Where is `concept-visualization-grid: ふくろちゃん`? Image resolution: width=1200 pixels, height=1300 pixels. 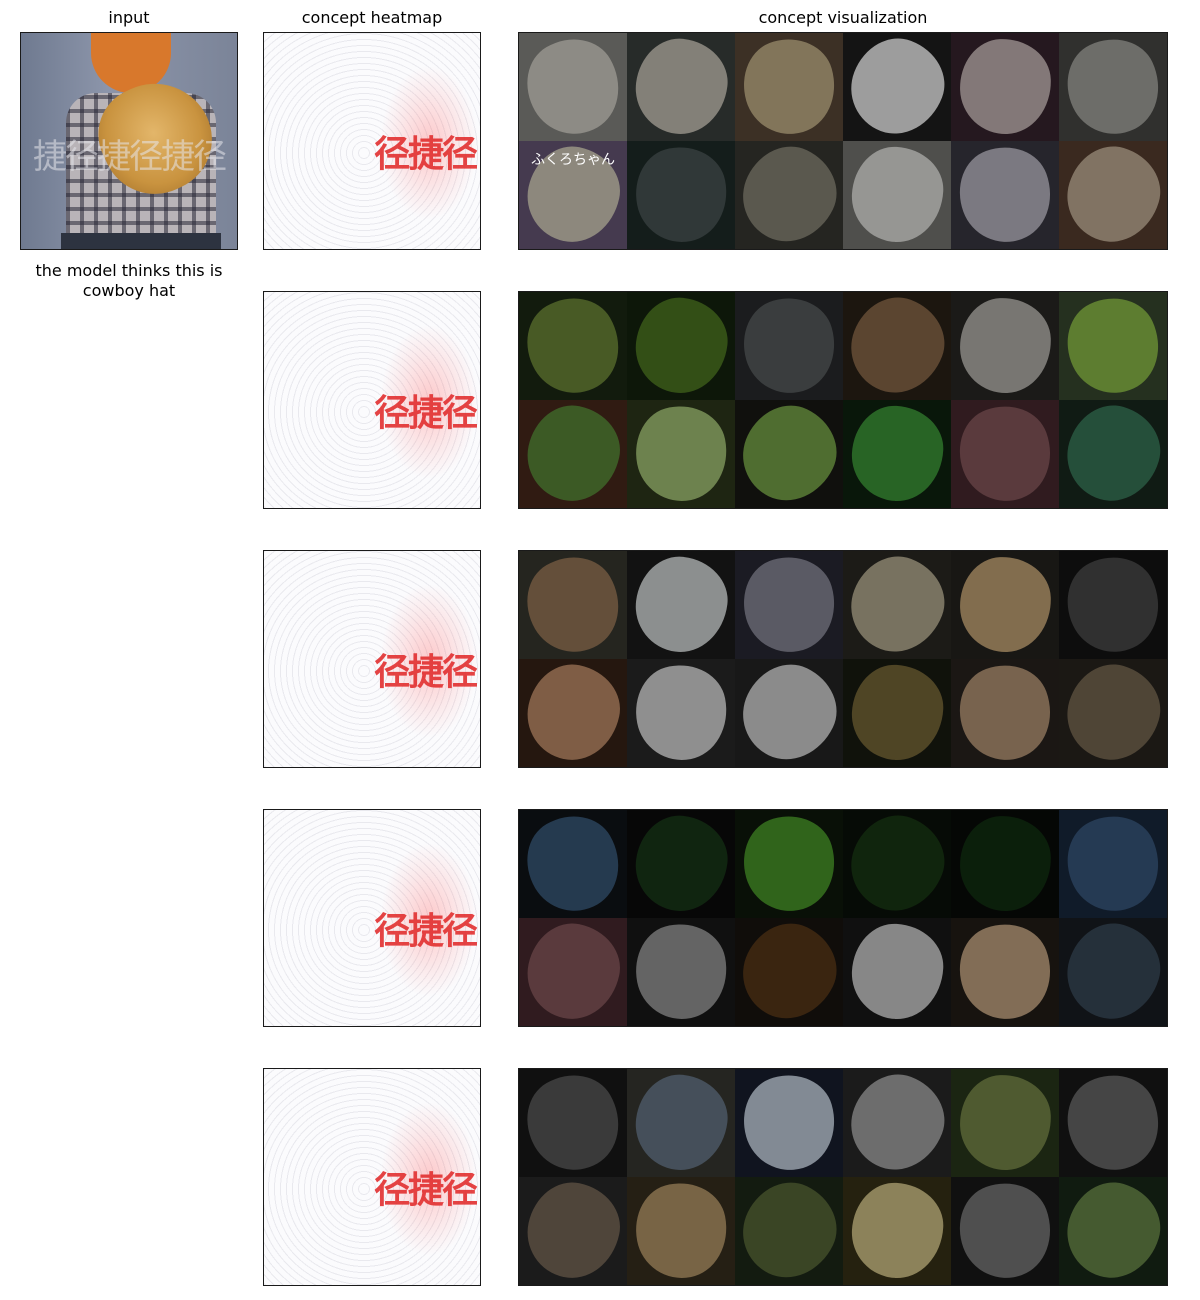
concept-visualization-grid: ふくろちゃん is located at coordinates (843, 141).